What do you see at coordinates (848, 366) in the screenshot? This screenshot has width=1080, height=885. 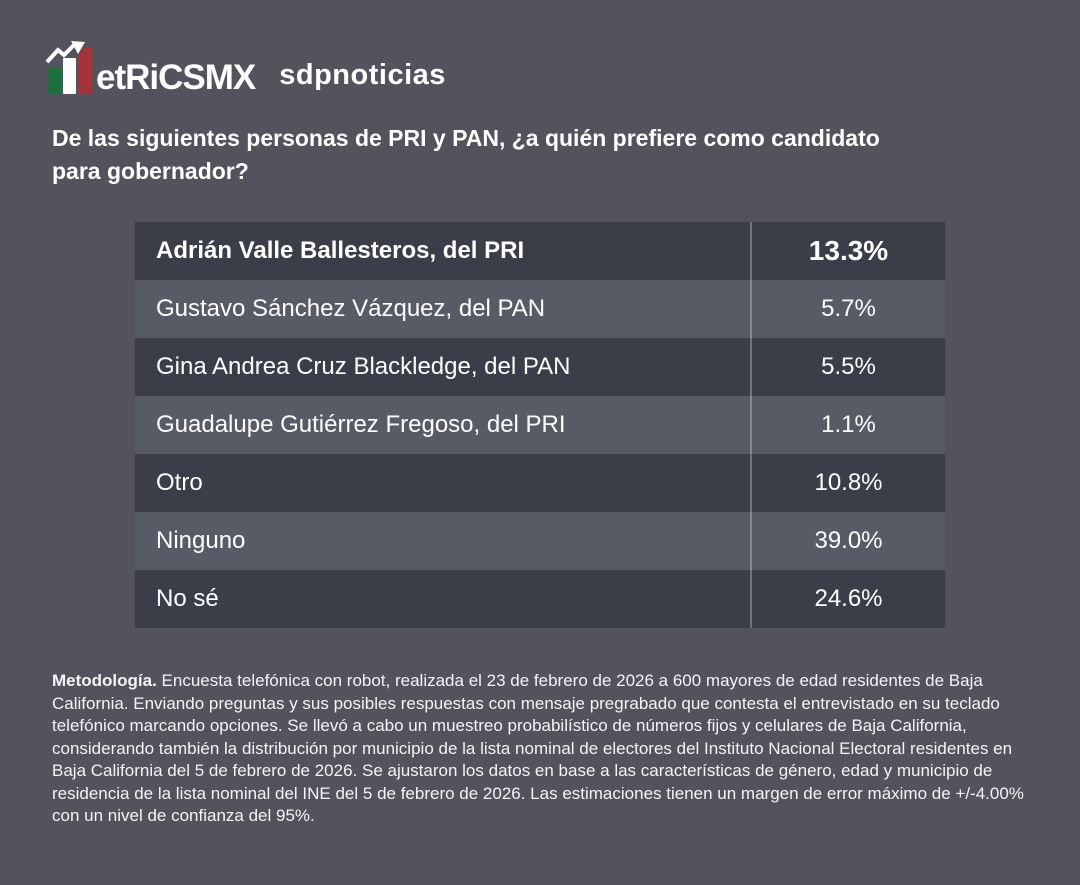 I see `result-value: 5.5%` at bounding box center [848, 366].